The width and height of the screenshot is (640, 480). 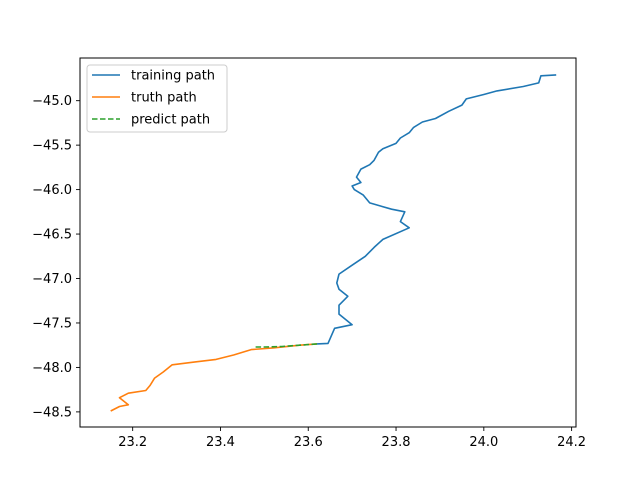 I want to click on y-tick-label: −48.5, so click(x=52, y=412).